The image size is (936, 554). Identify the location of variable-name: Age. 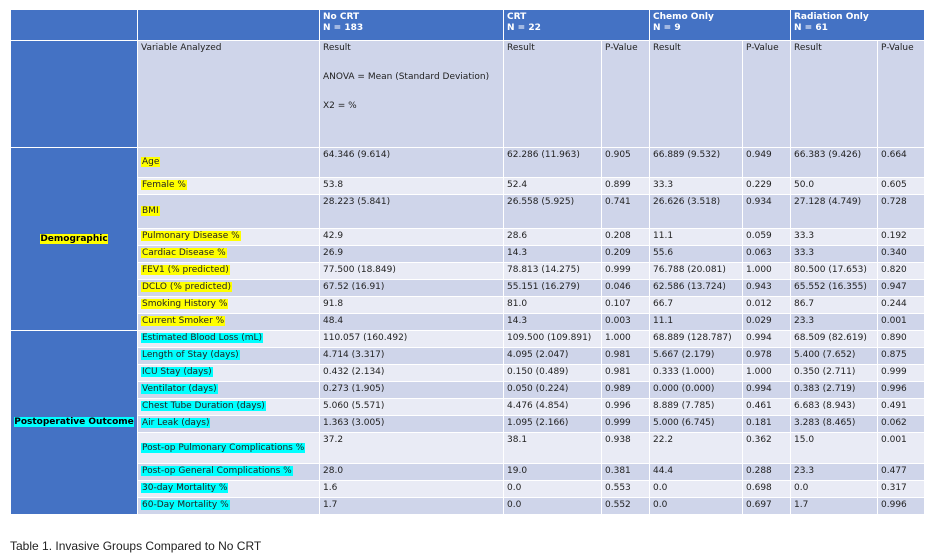
(151, 162).